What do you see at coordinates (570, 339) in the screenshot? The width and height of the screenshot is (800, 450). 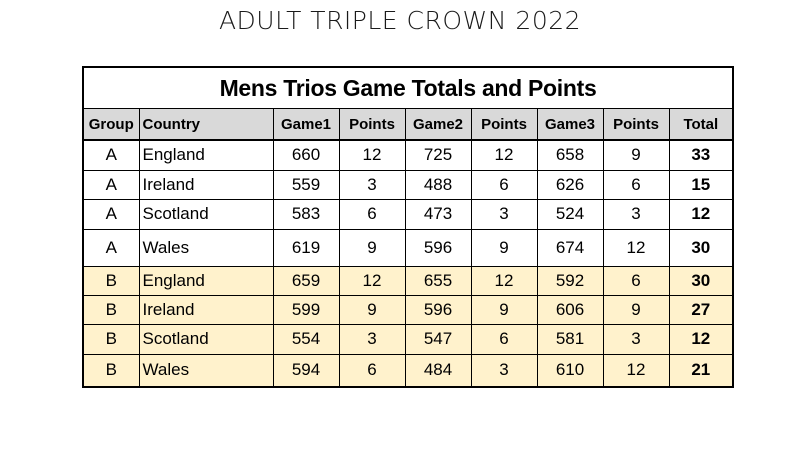 I see `game3-cell: 581` at bounding box center [570, 339].